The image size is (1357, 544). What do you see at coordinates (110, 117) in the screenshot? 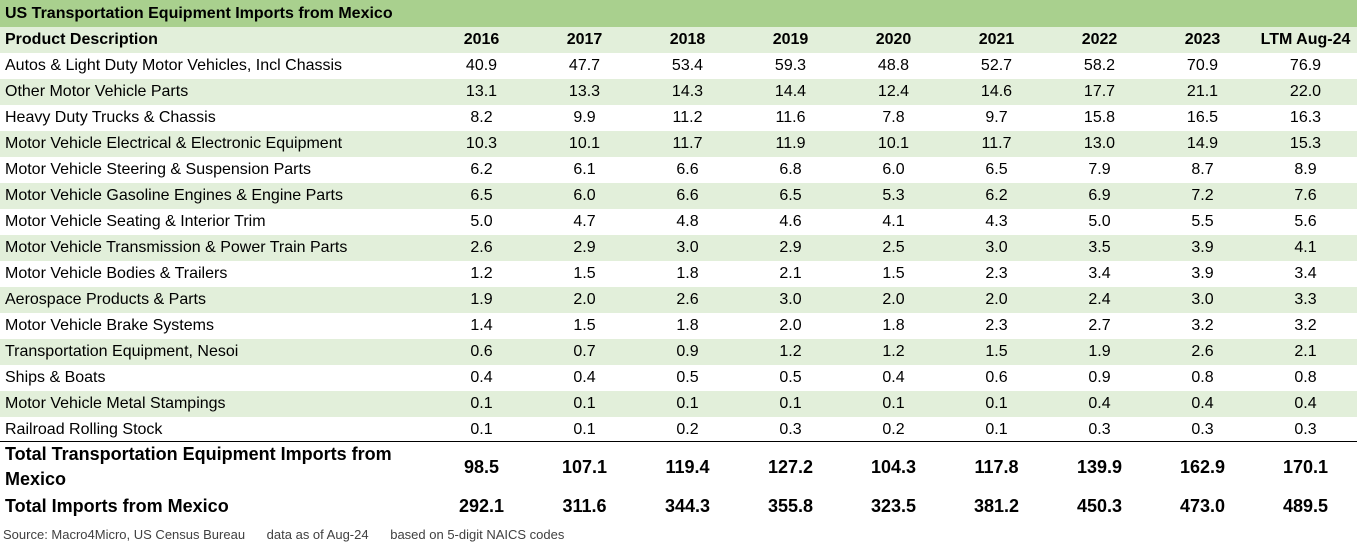
I see `row-label: Heavy Duty Trucks & Chassis` at bounding box center [110, 117].